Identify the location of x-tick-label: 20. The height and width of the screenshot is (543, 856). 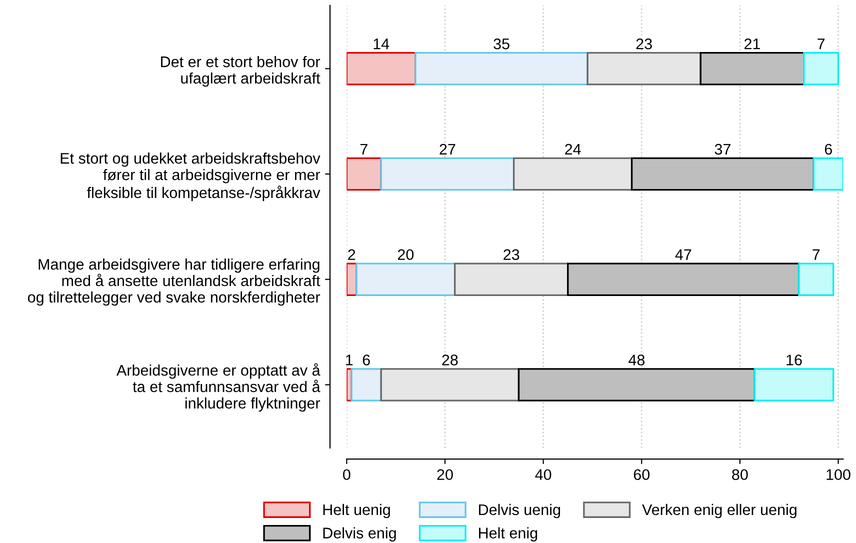
(445, 474).